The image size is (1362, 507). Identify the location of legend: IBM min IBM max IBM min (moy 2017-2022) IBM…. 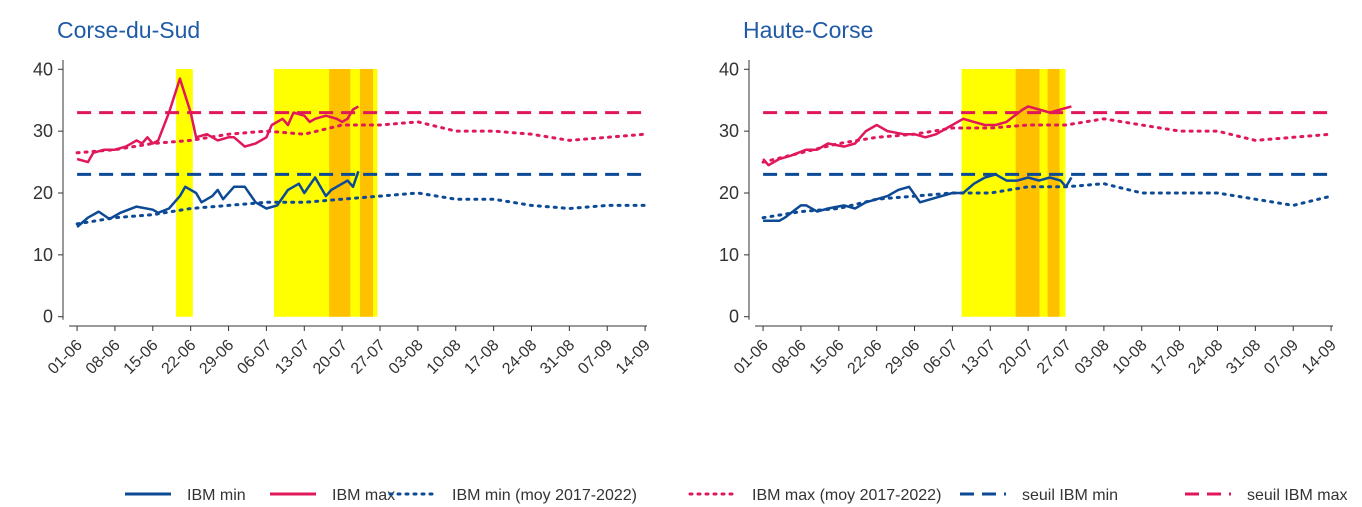
(736, 495).